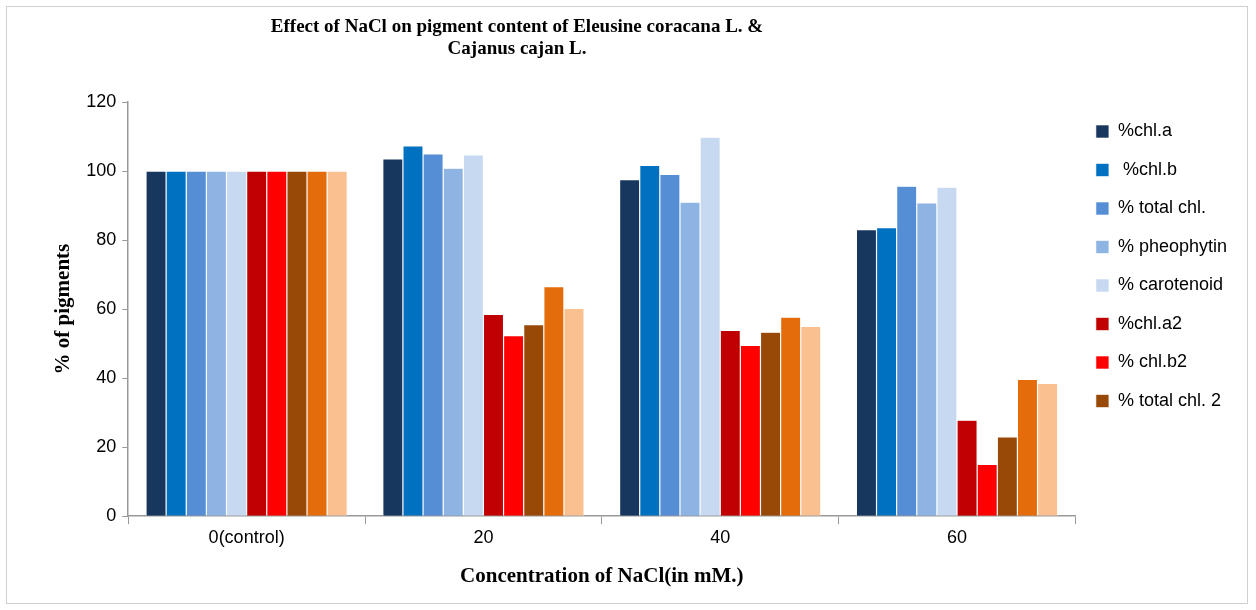 The height and width of the screenshot is (610, 1256). What do you see at coordinates (1170, 284) in the screenshot?
I see `legend-label: % carotenoid` at bounding box center [1170, 284].